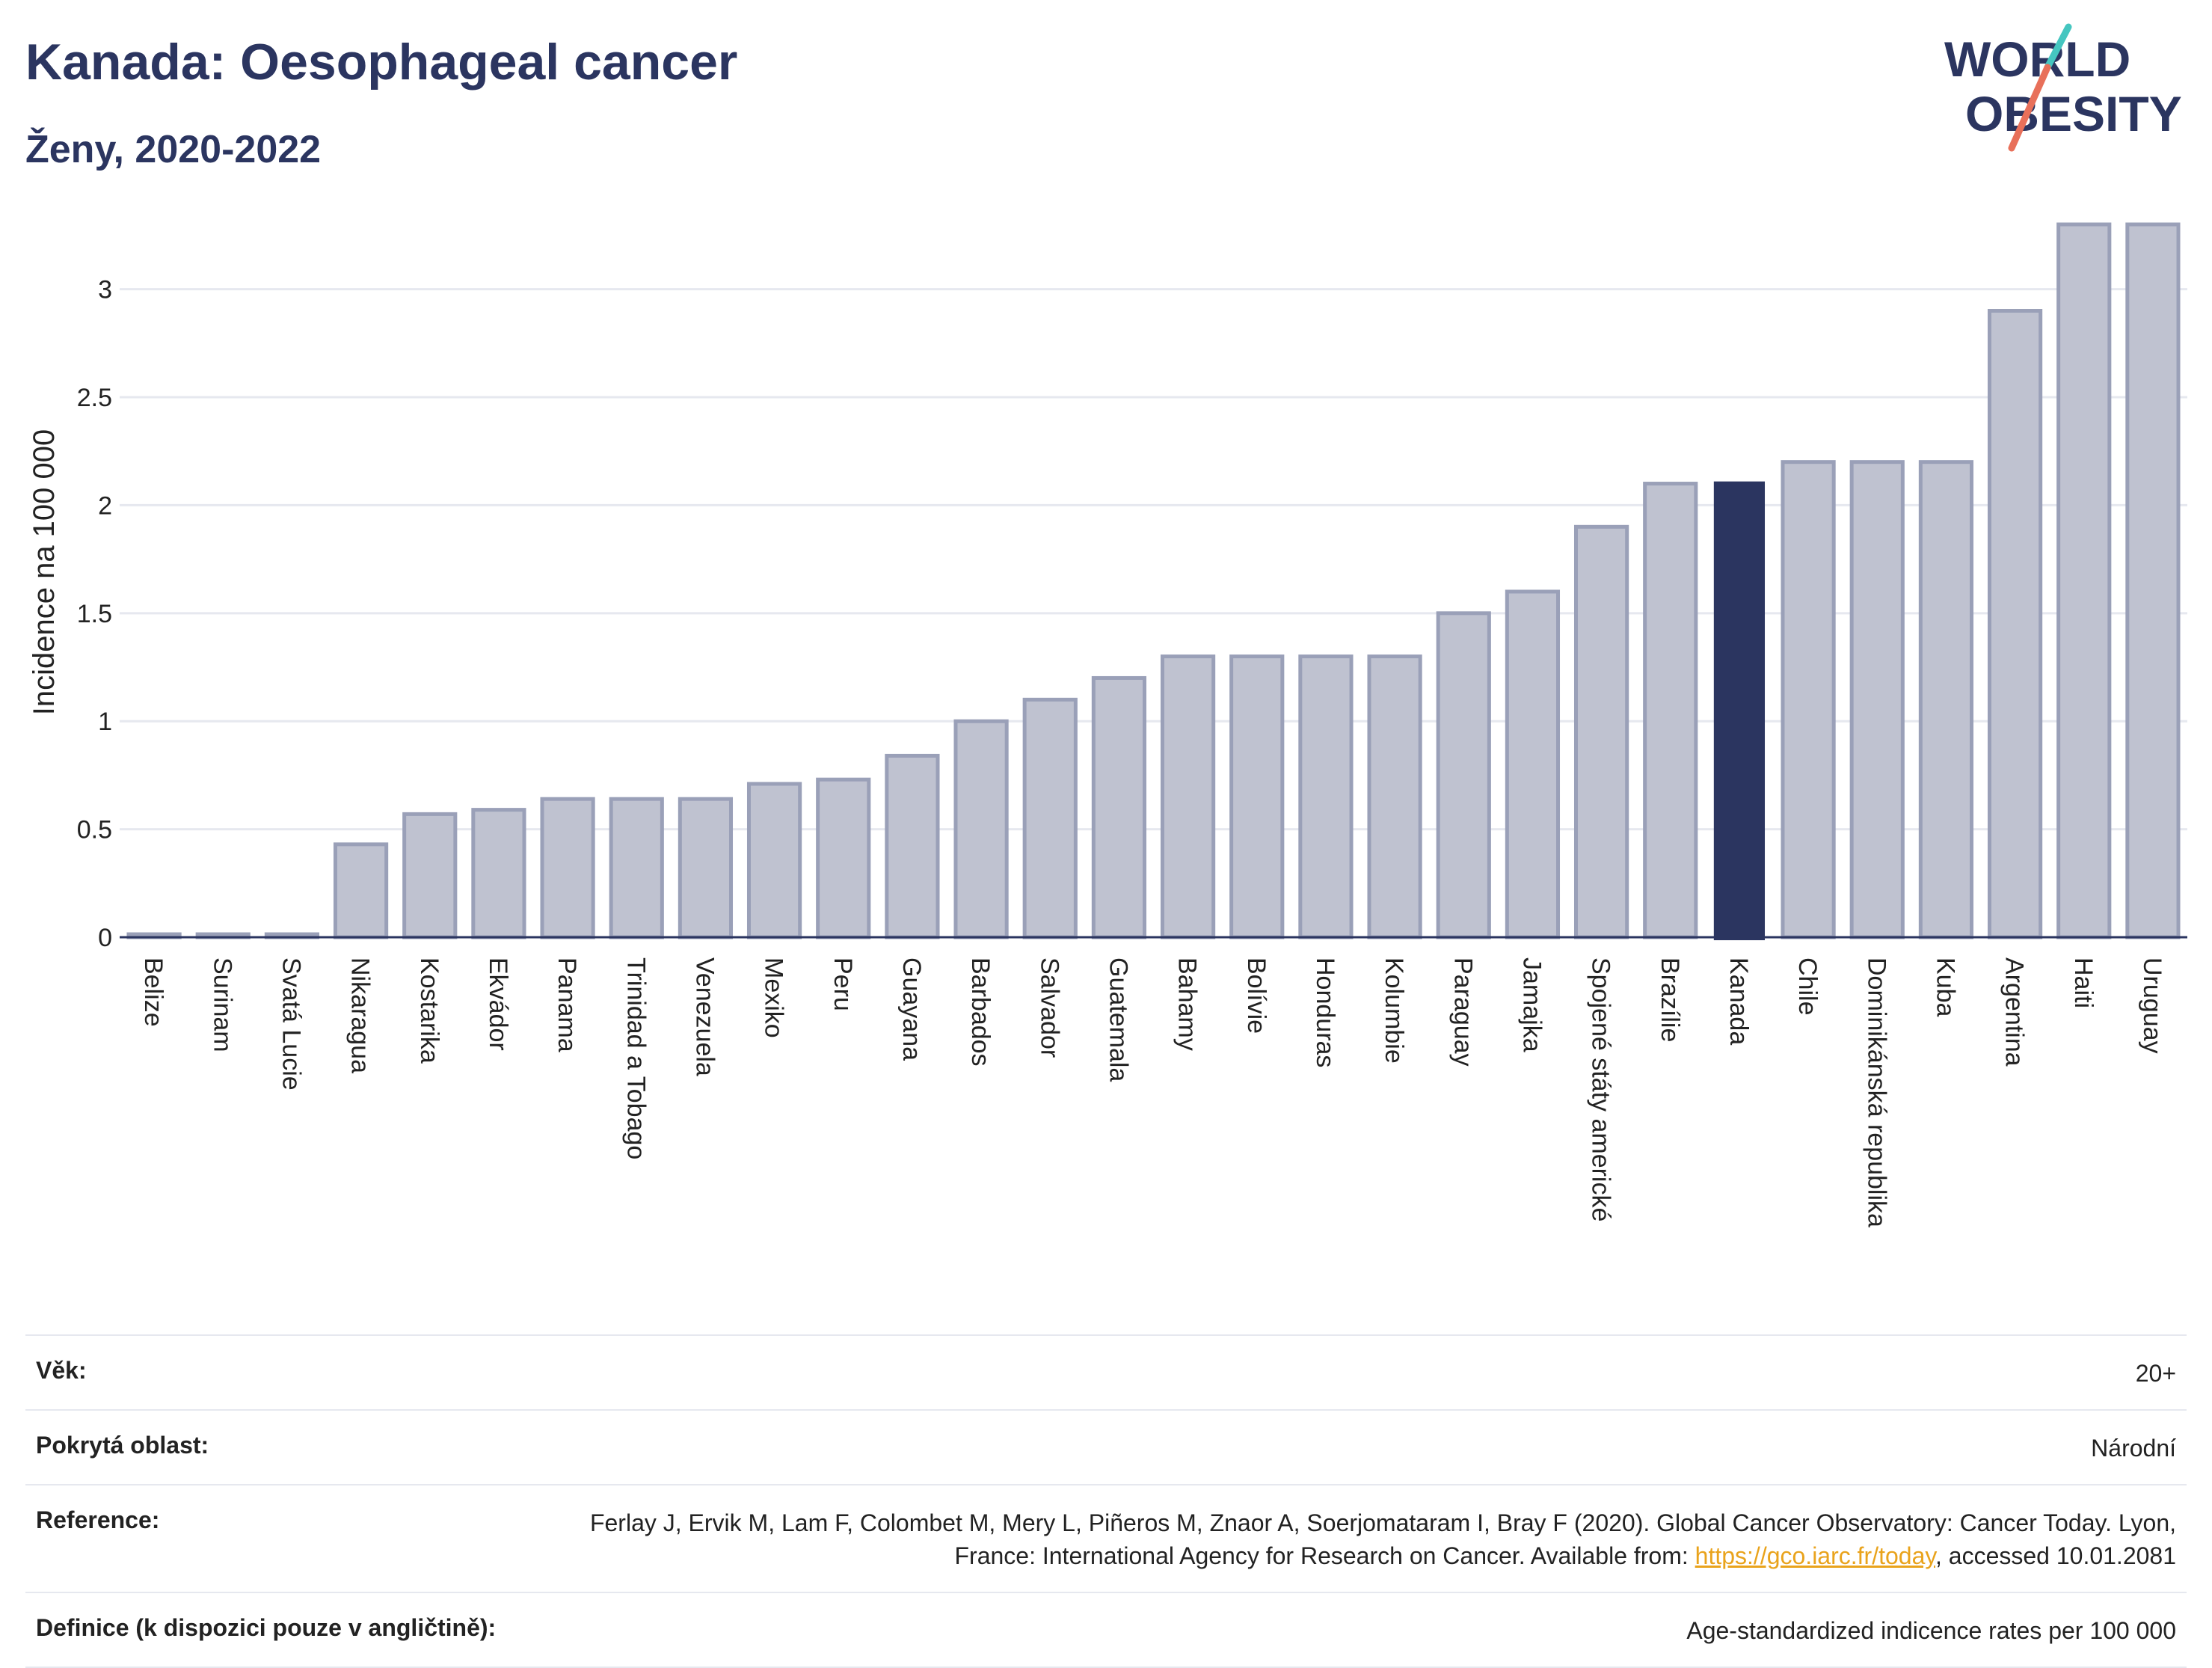 This screenshot has height=1668, width=2212. I want to click on x-tick-label: Mexiko, so click(774, 997).